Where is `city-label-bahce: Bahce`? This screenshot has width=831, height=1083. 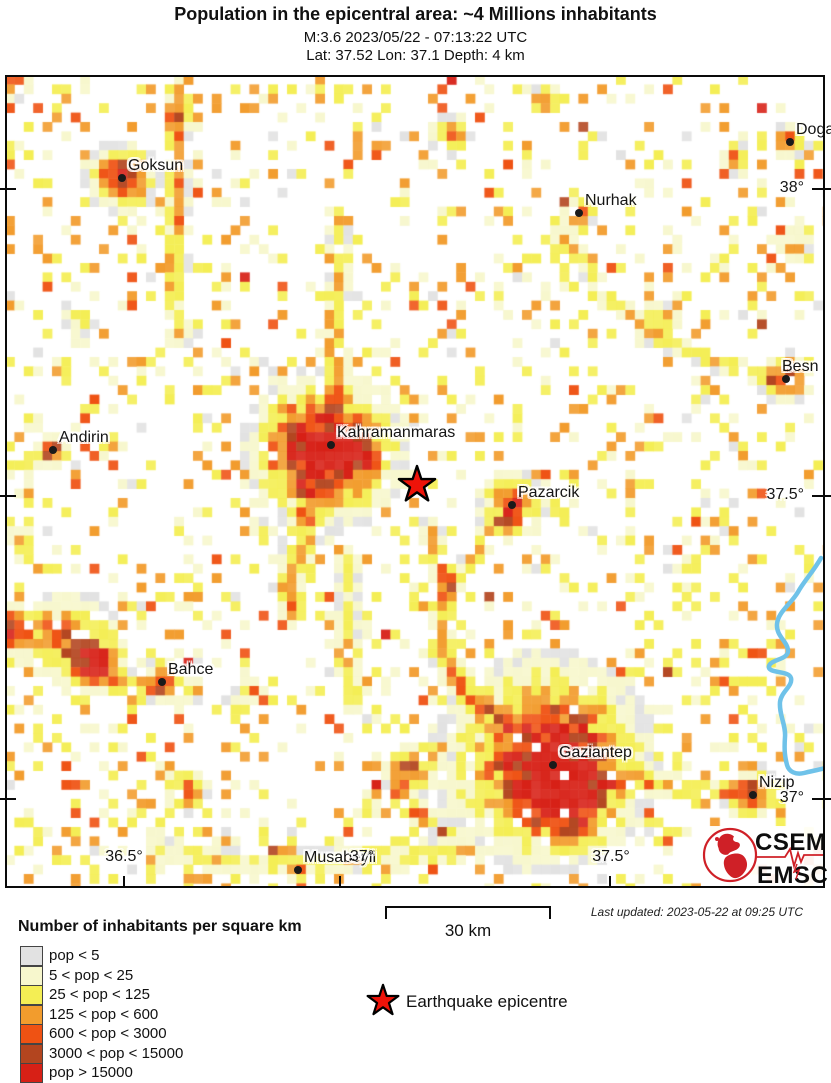
city-label-bahce: Bahce is located at coordinates (191, 669).